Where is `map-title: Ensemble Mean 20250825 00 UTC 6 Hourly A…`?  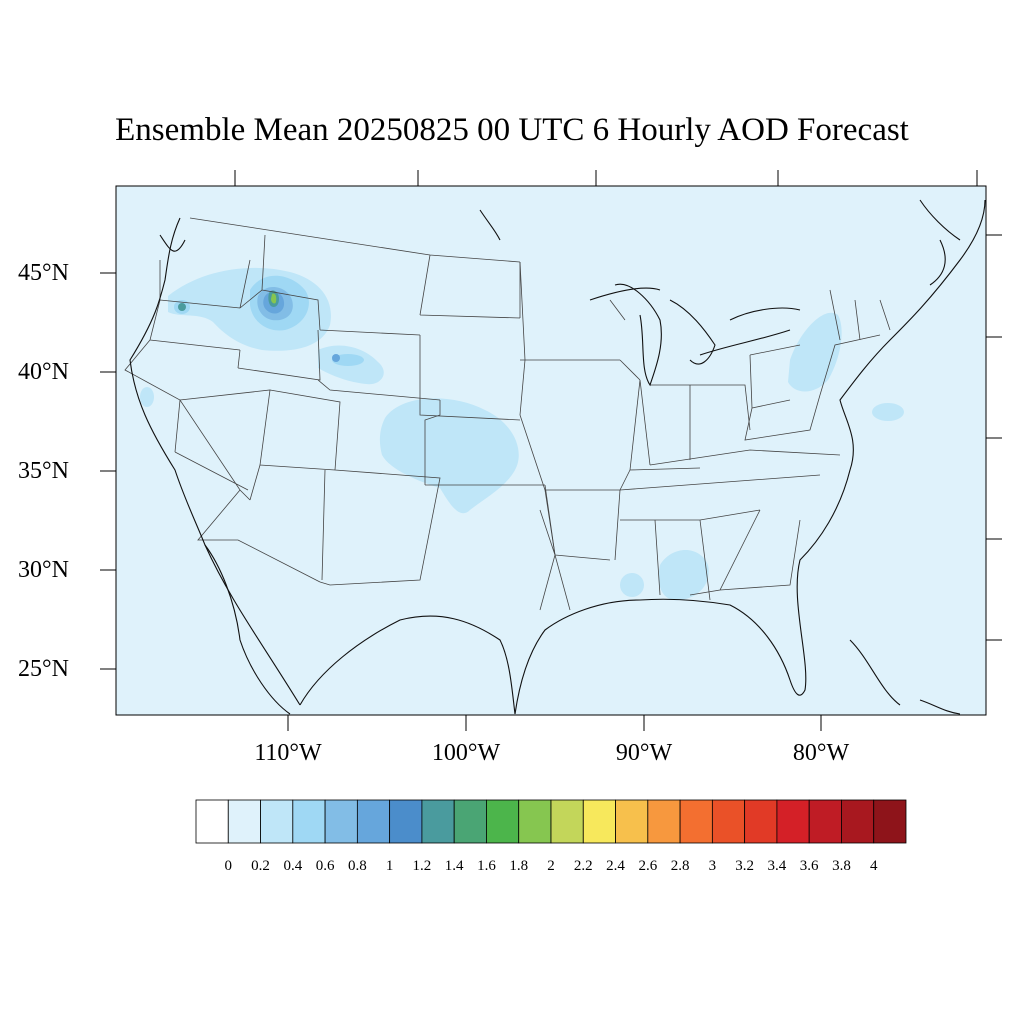 map-title: Ensemble Mean 20250825 00 UTC 6 Hourly A… is located at coordinates (512, 130).